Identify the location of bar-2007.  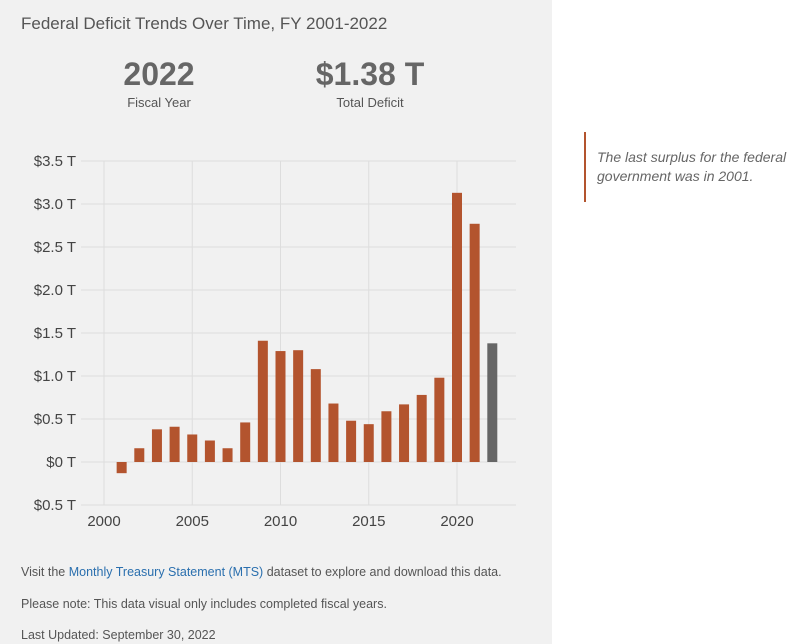
(227, 455).